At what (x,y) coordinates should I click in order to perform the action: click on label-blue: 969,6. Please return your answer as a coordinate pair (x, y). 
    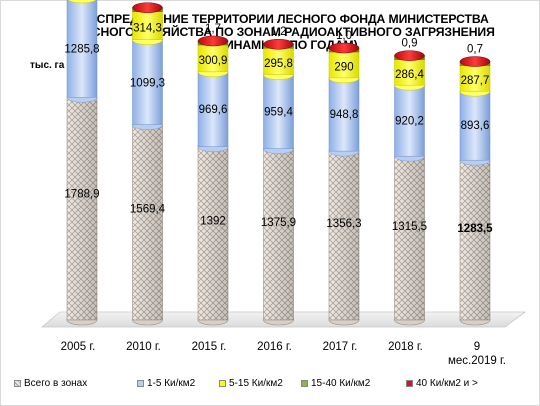
    Looking at the image, I should click on (213, 110).